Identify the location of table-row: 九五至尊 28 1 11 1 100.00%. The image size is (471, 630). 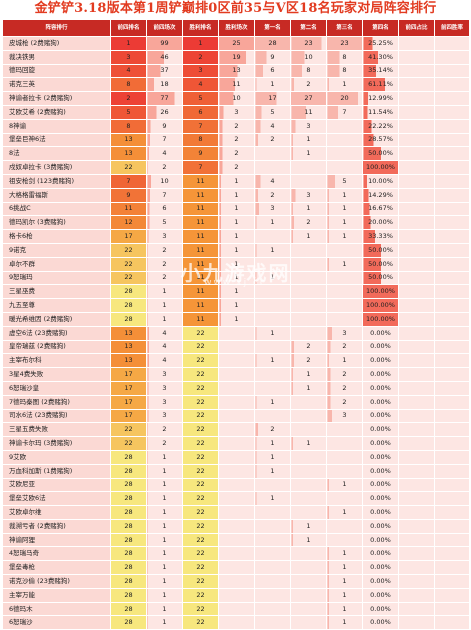
(236, 305).